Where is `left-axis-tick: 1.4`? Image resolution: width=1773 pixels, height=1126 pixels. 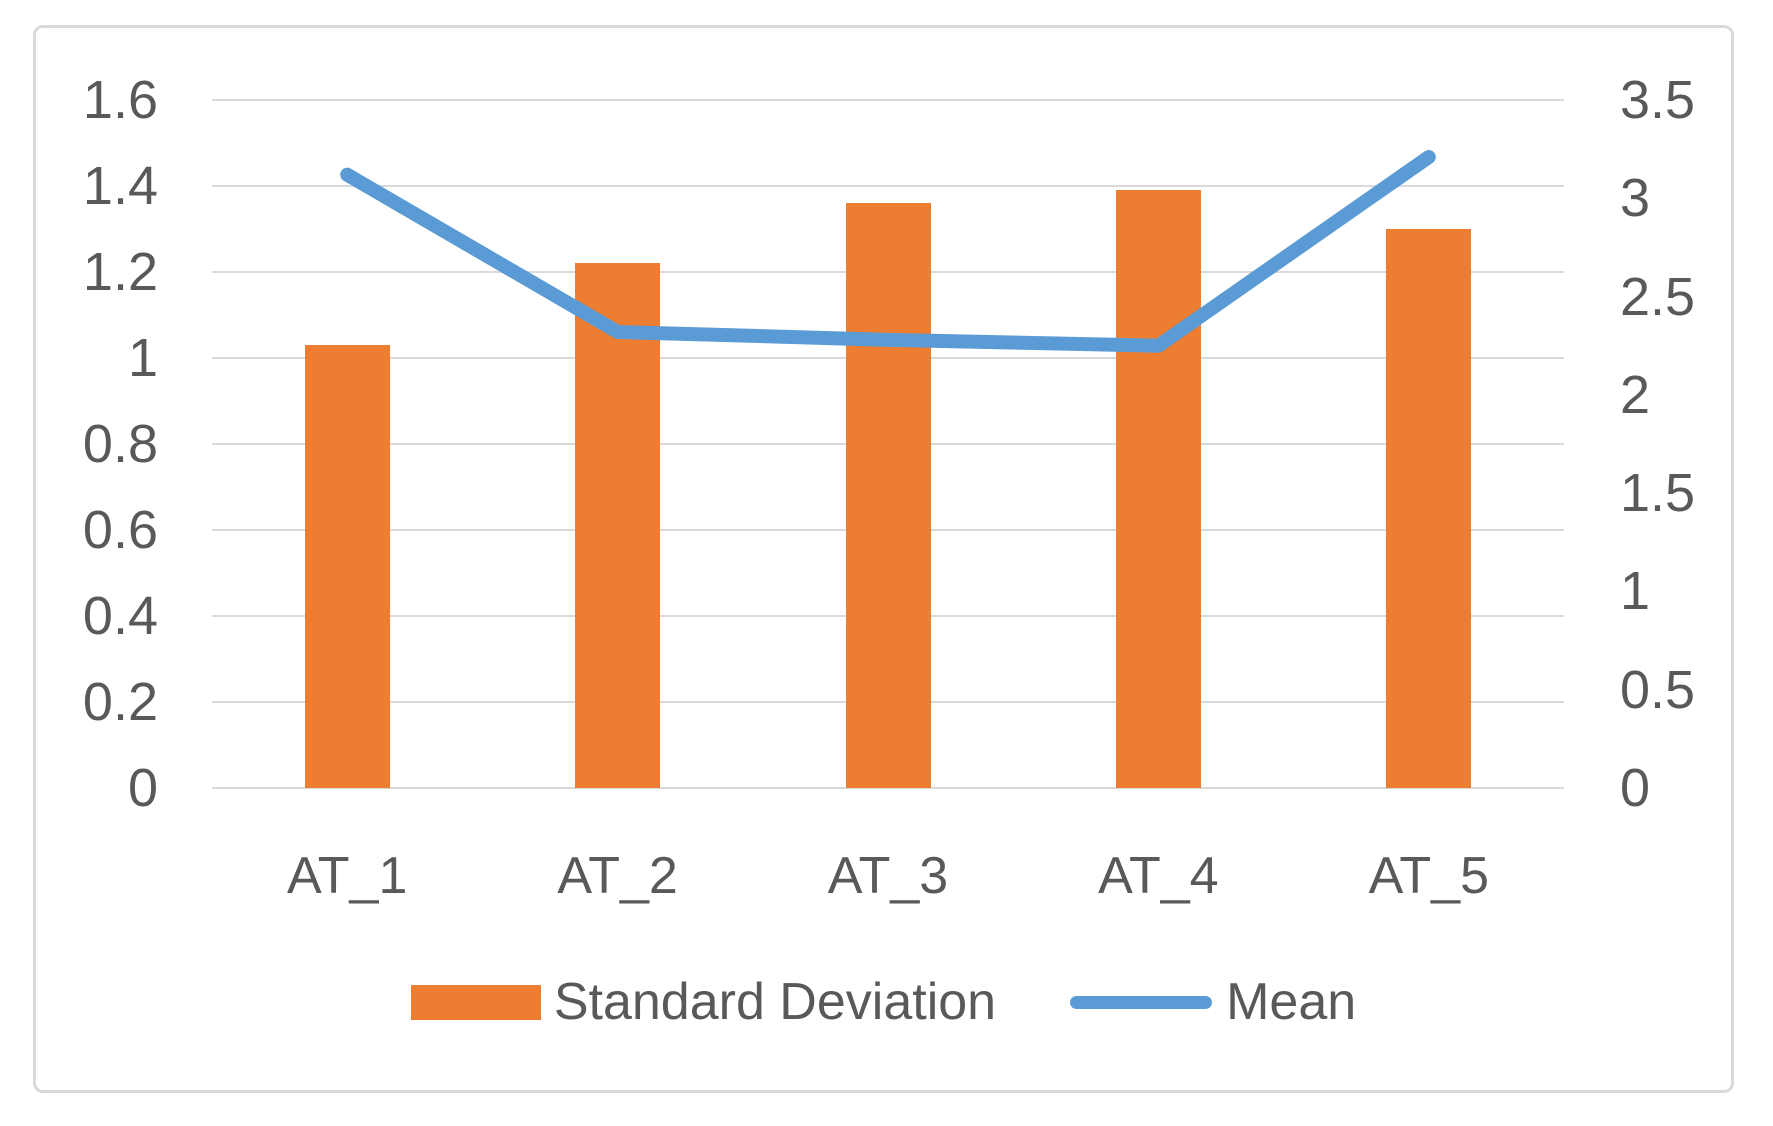
left-axis-tick: 1.4 is located at coordinates (120, 186).